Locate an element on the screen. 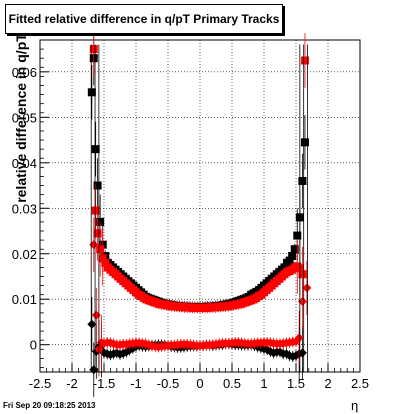  timestamp: Fri Sep 20 09:18:25 2013 is located at coordinates (49, 405).